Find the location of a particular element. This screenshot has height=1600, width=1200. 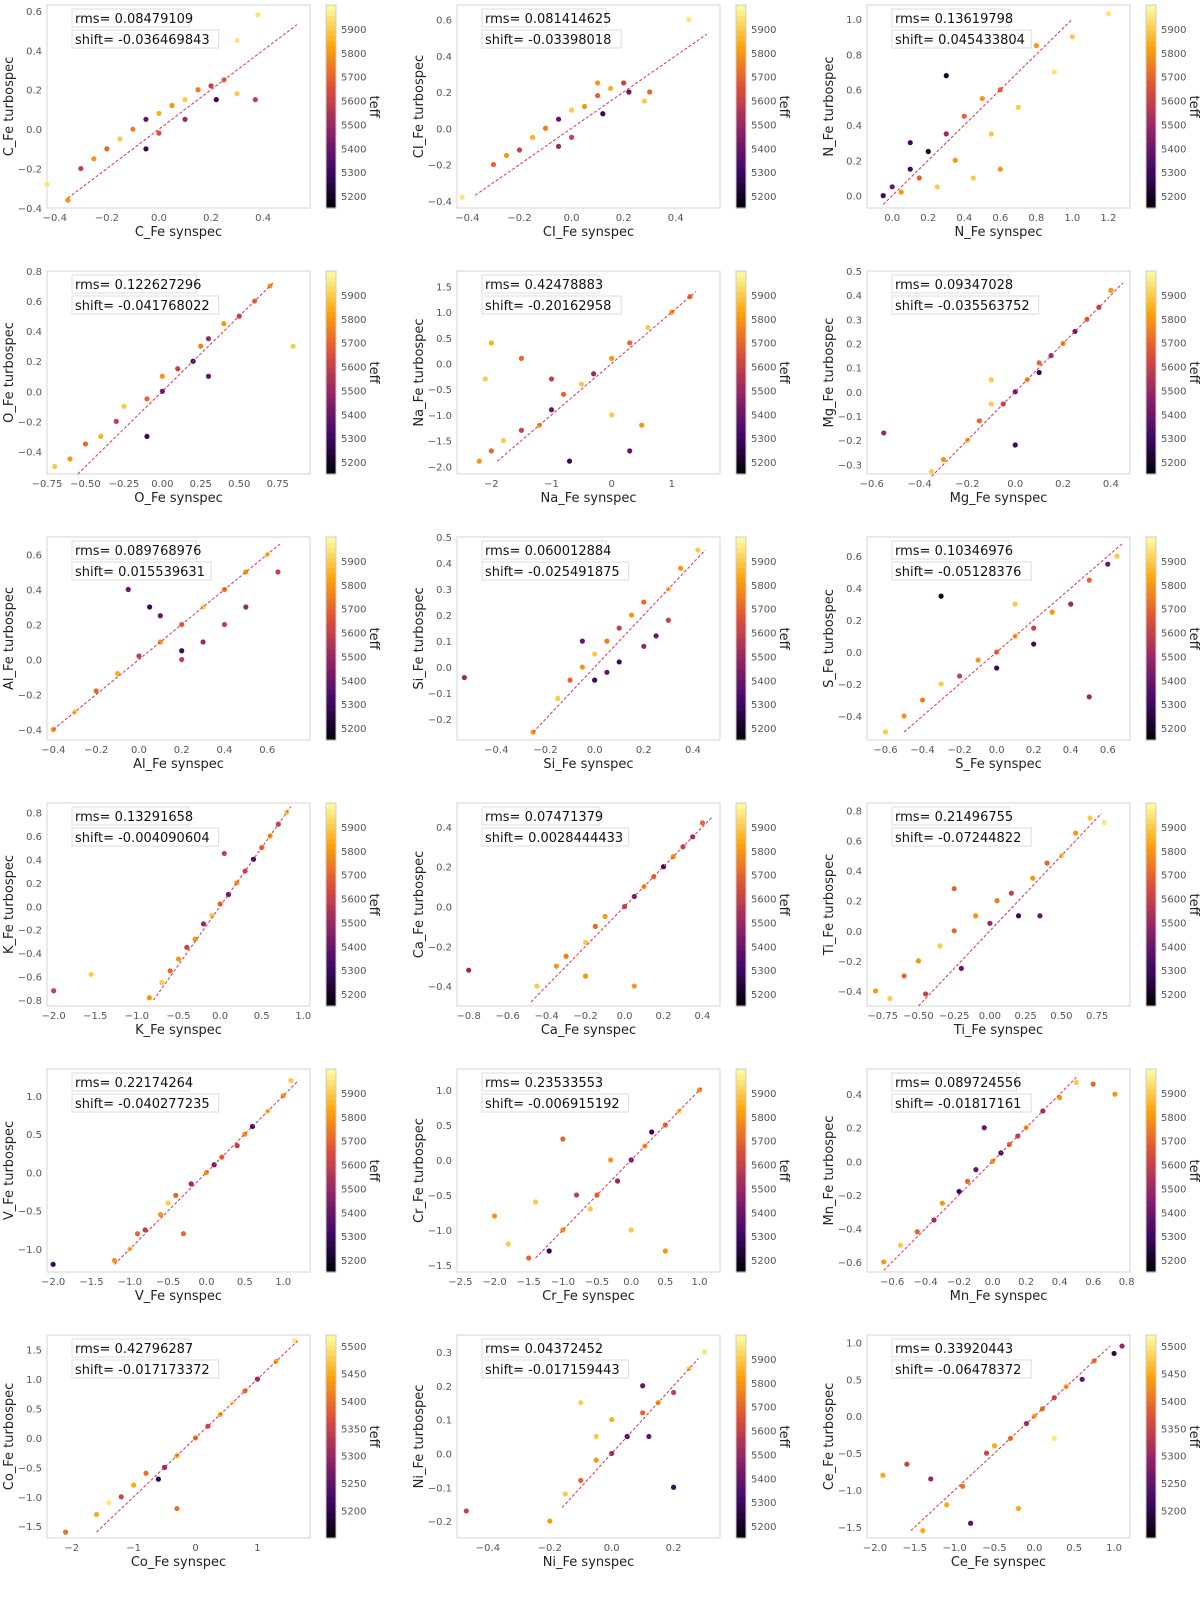

x-axis-label: Si_Fe synspec is located at coordinates (588, 764).